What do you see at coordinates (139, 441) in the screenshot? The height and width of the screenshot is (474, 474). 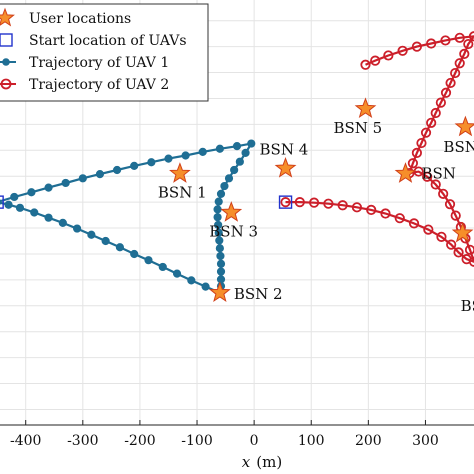 I see `x-tick-label: -200` at bounding box center [139, 441].